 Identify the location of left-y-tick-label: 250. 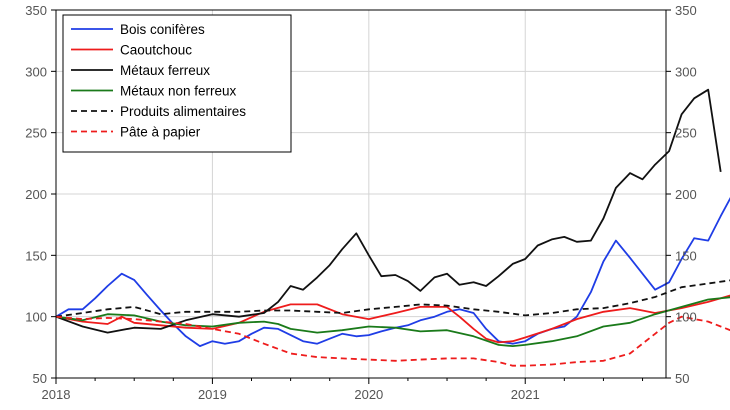
(36, 133).